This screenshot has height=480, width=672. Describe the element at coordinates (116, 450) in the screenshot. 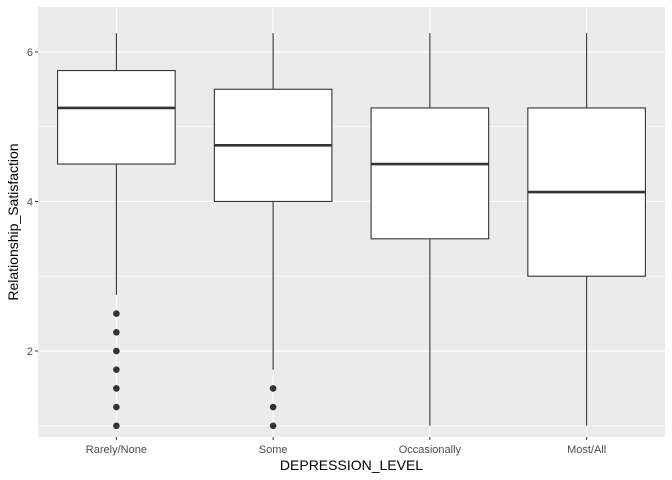

I see `x-tick-label: Rarely/None` at that location.